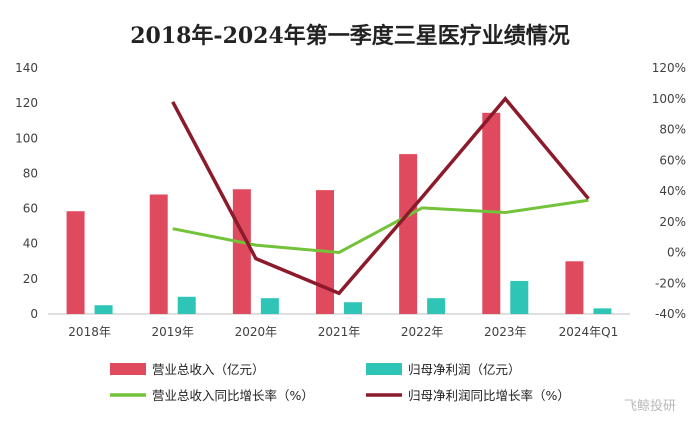 The height and width of the screenshot is (422, 700). I want to click on watermark-text: 飞鲸投研, so click(650, 406).